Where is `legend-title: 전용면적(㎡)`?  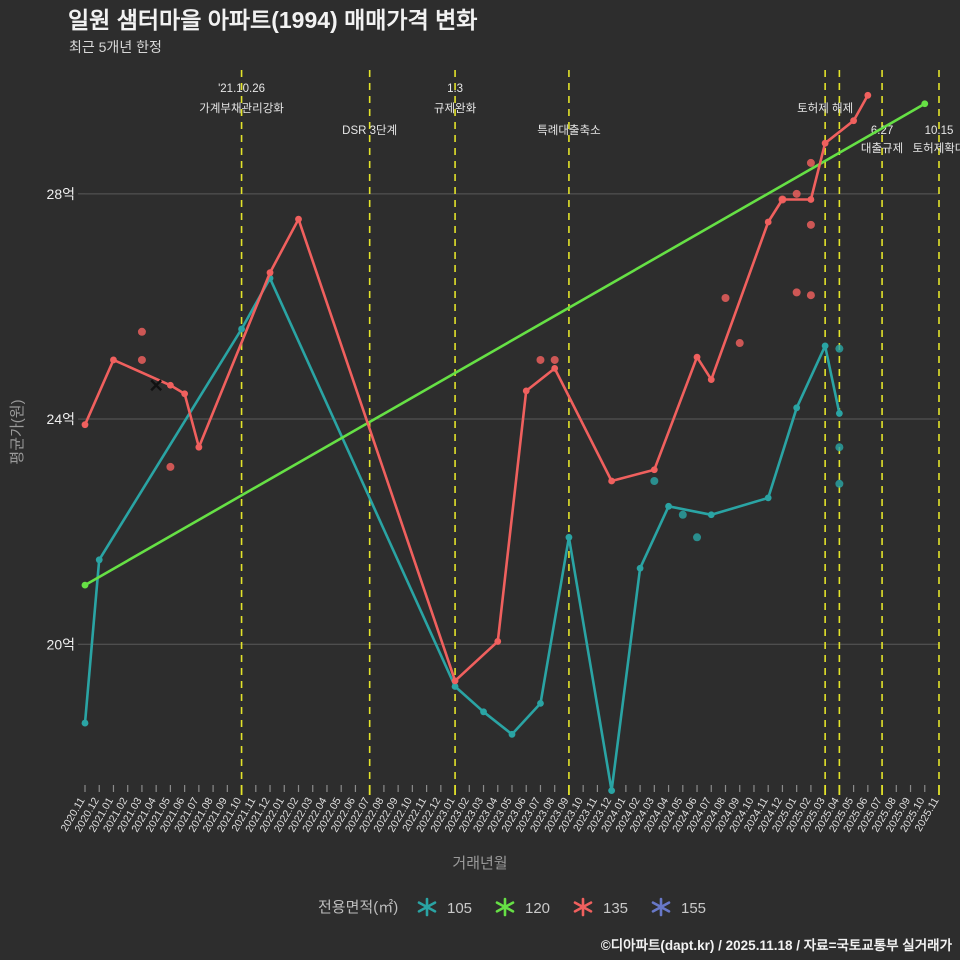
legend-title: 전용면적(㎡) is located at coordinates (358, 907).